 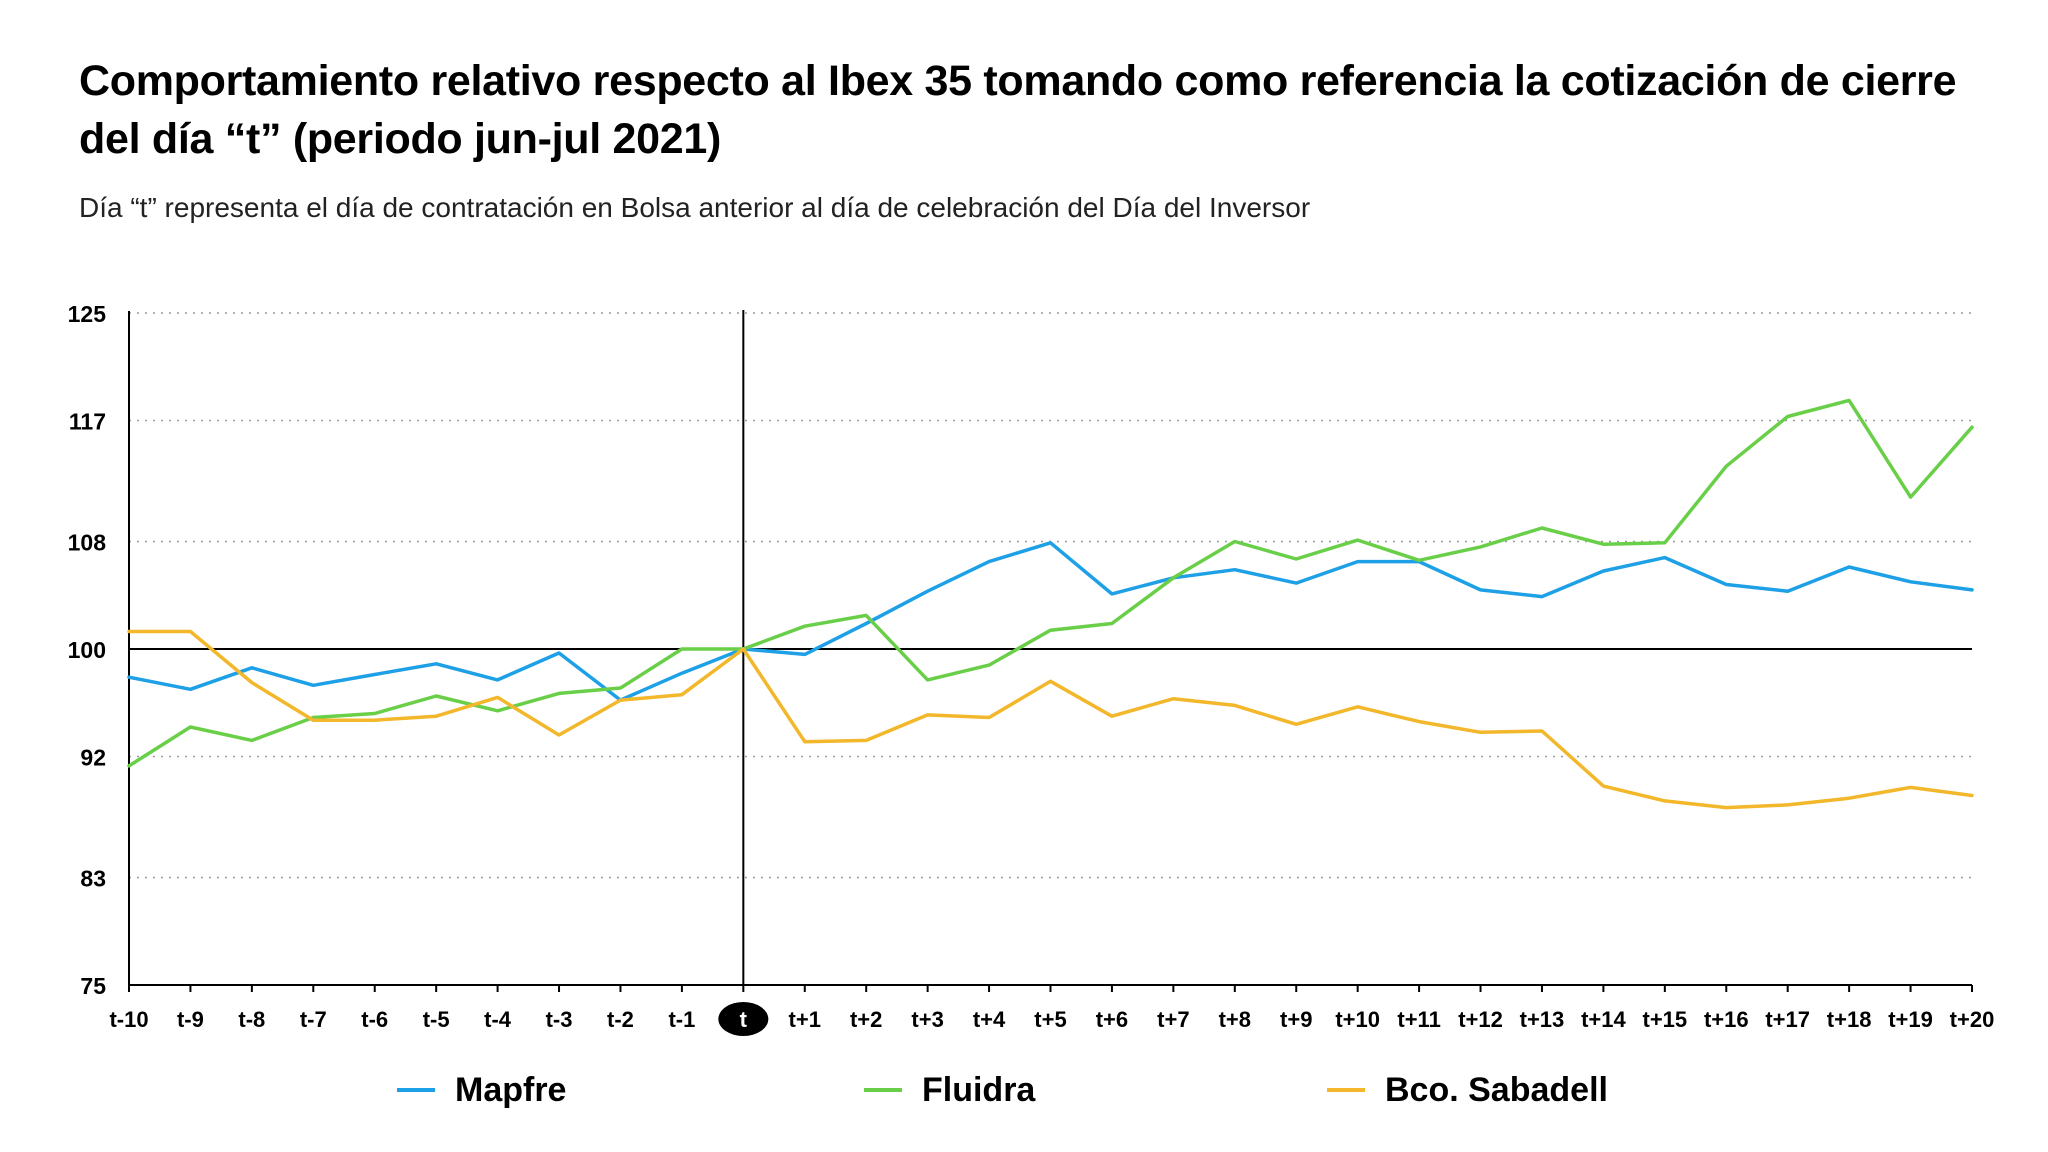 What do you see at coordinates (93, 986) in the screenshot?
I see `y-tick-label: 75` at bounding box center [93, 986].